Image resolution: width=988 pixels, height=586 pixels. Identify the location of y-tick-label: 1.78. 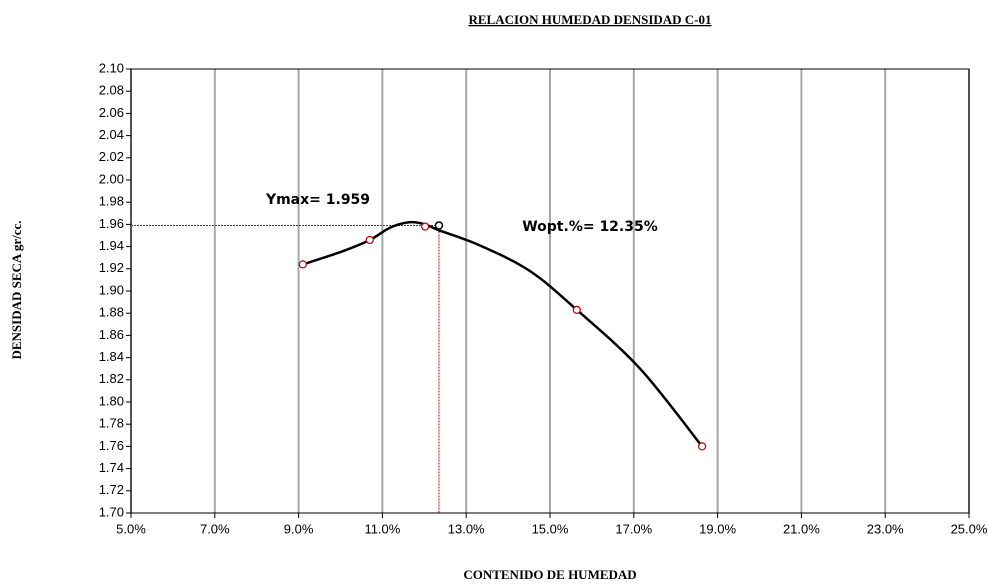
(111, 423).